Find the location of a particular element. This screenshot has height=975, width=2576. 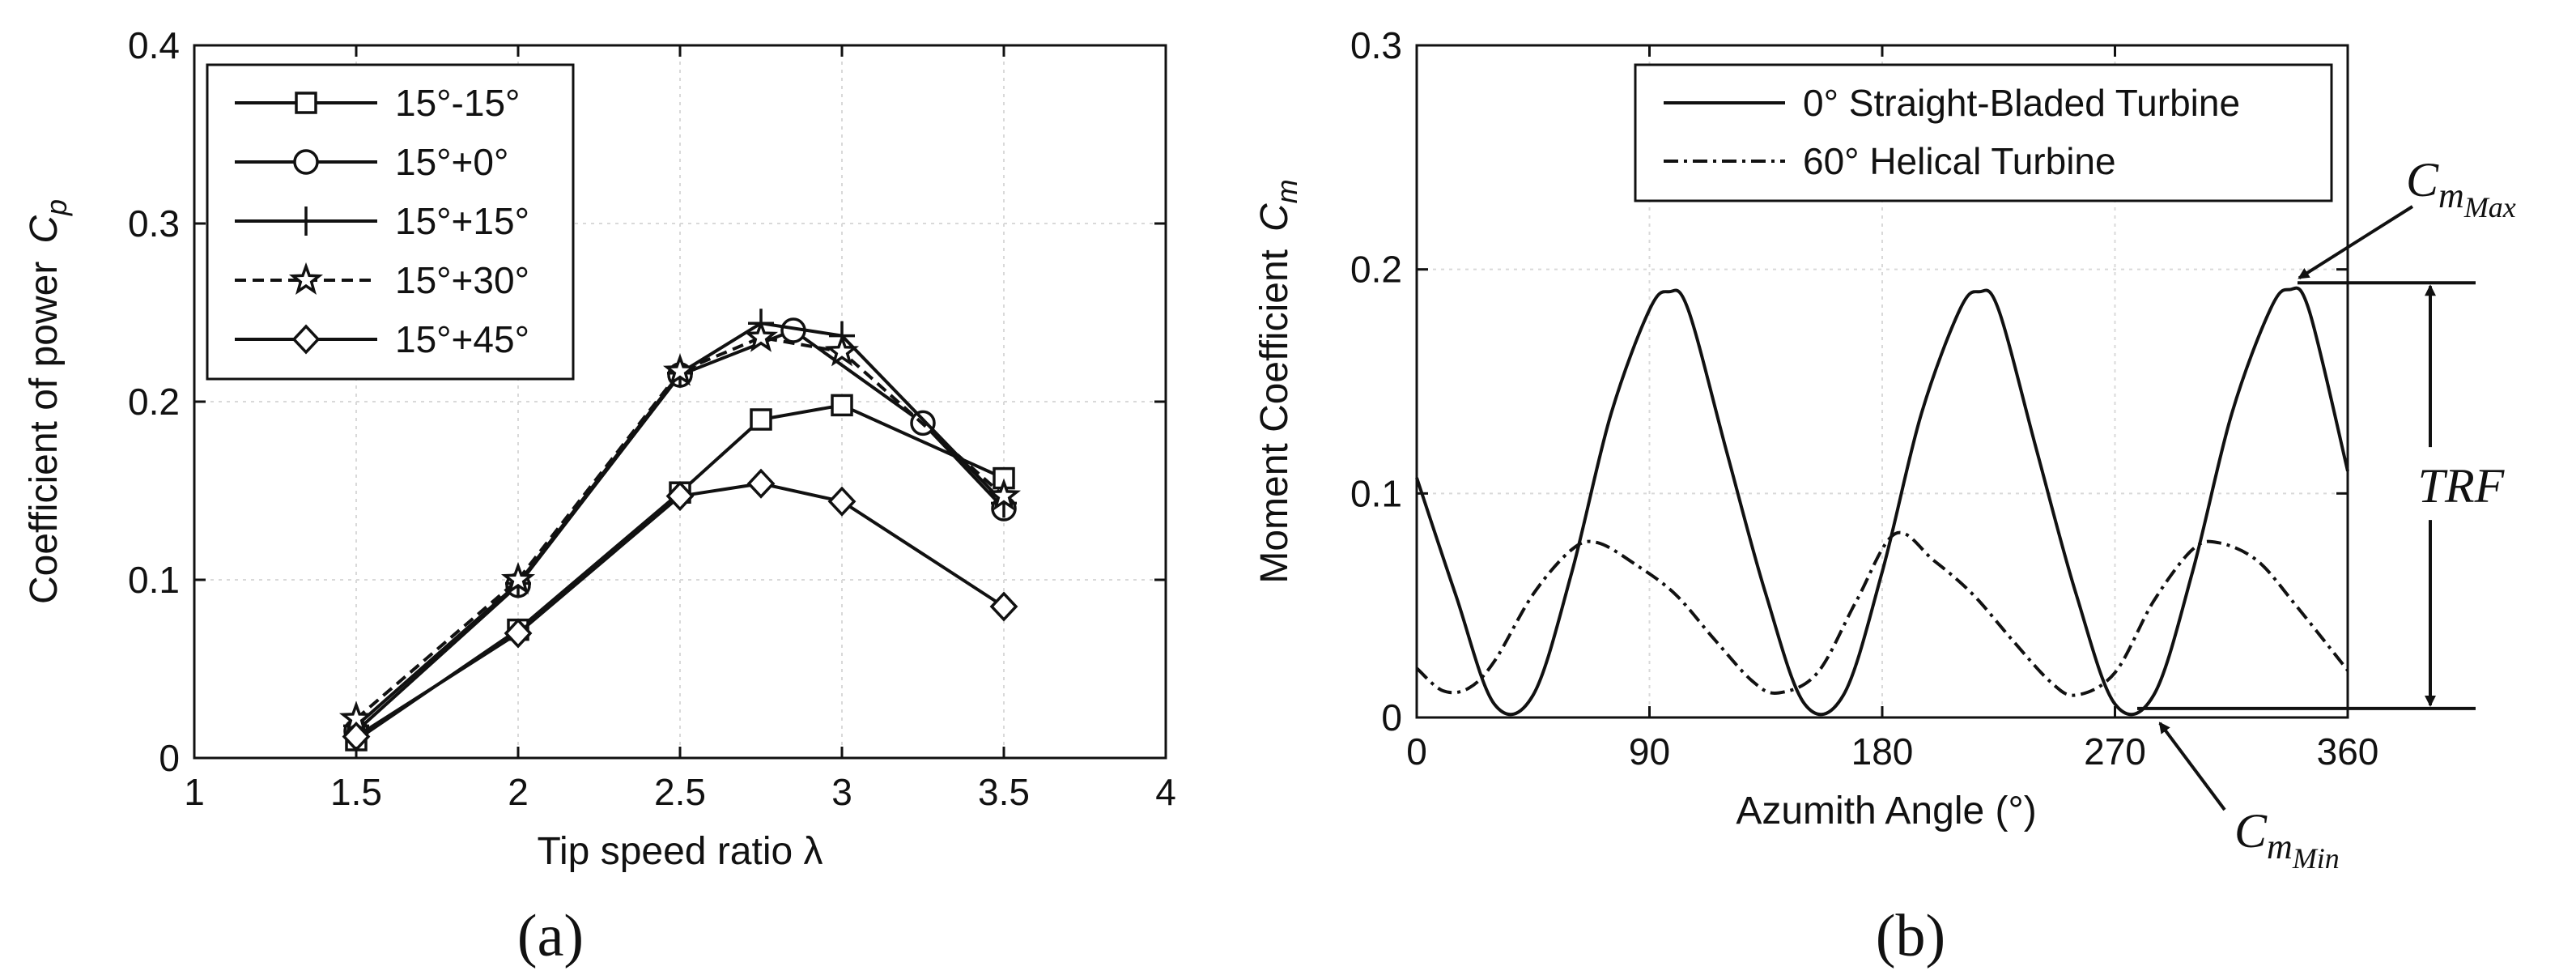

chart-a-x-tick-label: 3 is located at coordinates (841, 792).